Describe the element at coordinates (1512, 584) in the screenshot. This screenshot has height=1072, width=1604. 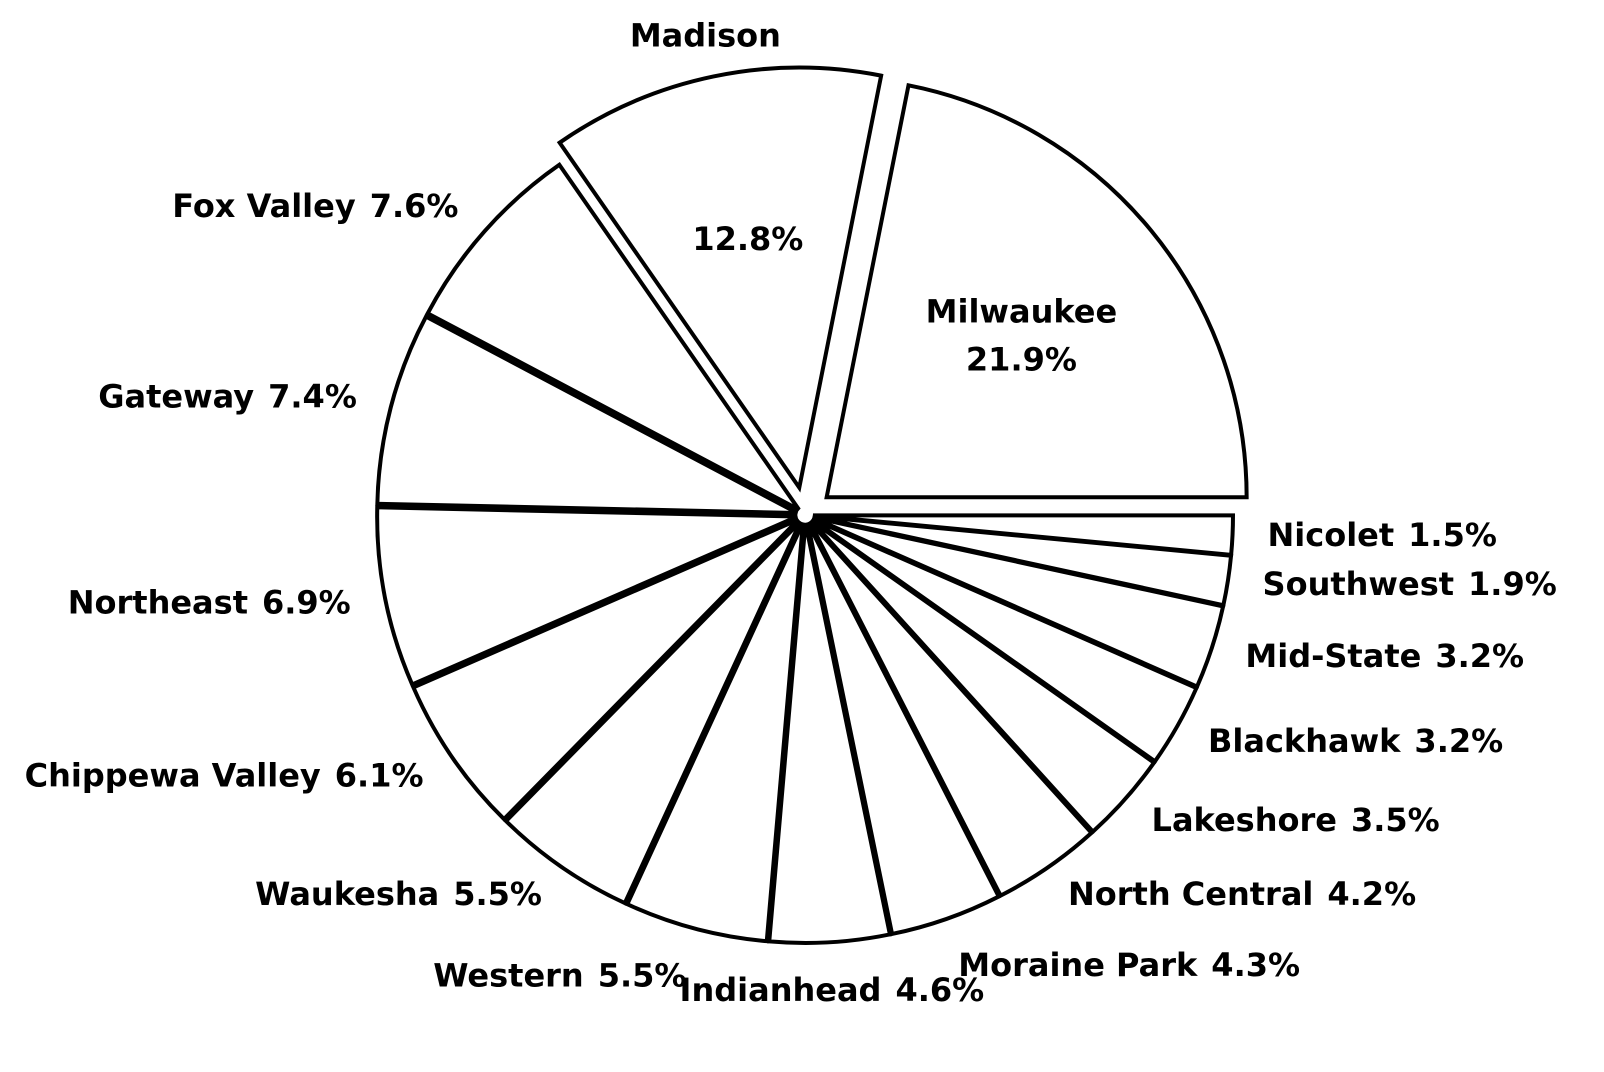
I see `slice-value: 1.9%` at that location.